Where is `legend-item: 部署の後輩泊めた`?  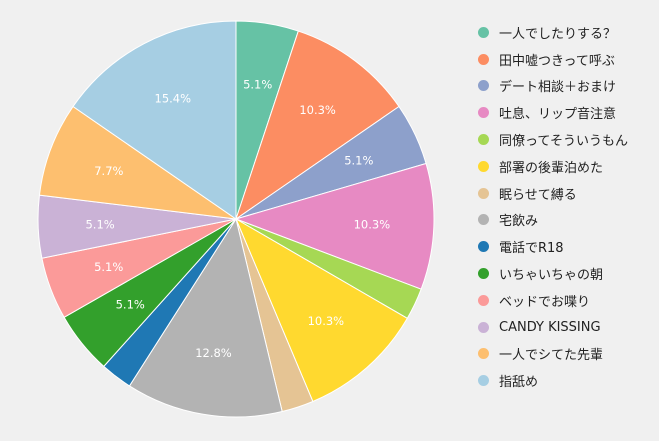 legend-item: 部署の後輩泊めた is located at coordinates (553, 166).